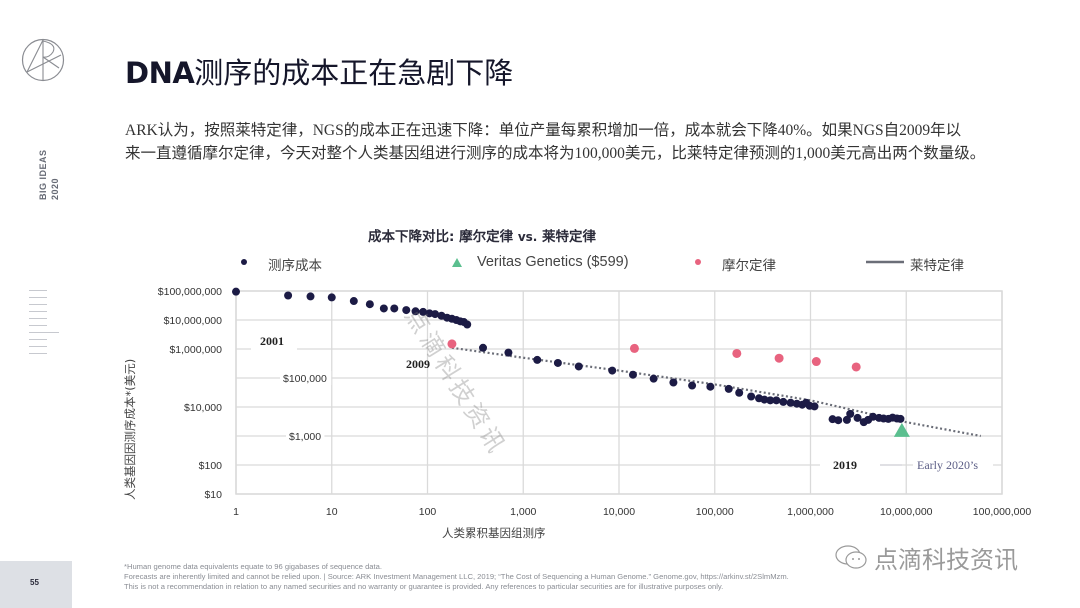 This screenshot has height=608, width=1080. What do you see at coordinates (486, 237) in the screenshot?
I see `chart-title-moore: 摩尔定律` at bounding box center [486, 237].